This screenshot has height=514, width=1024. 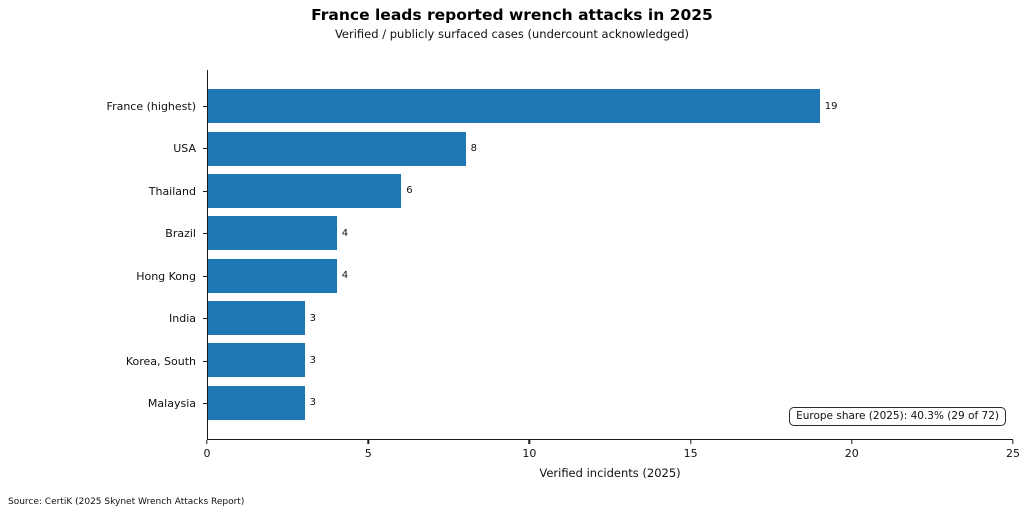 What do you see at coordinates (529, 453) in the screenshot?
I see `x-tick-label: 10` at bounding box center [529, 453].